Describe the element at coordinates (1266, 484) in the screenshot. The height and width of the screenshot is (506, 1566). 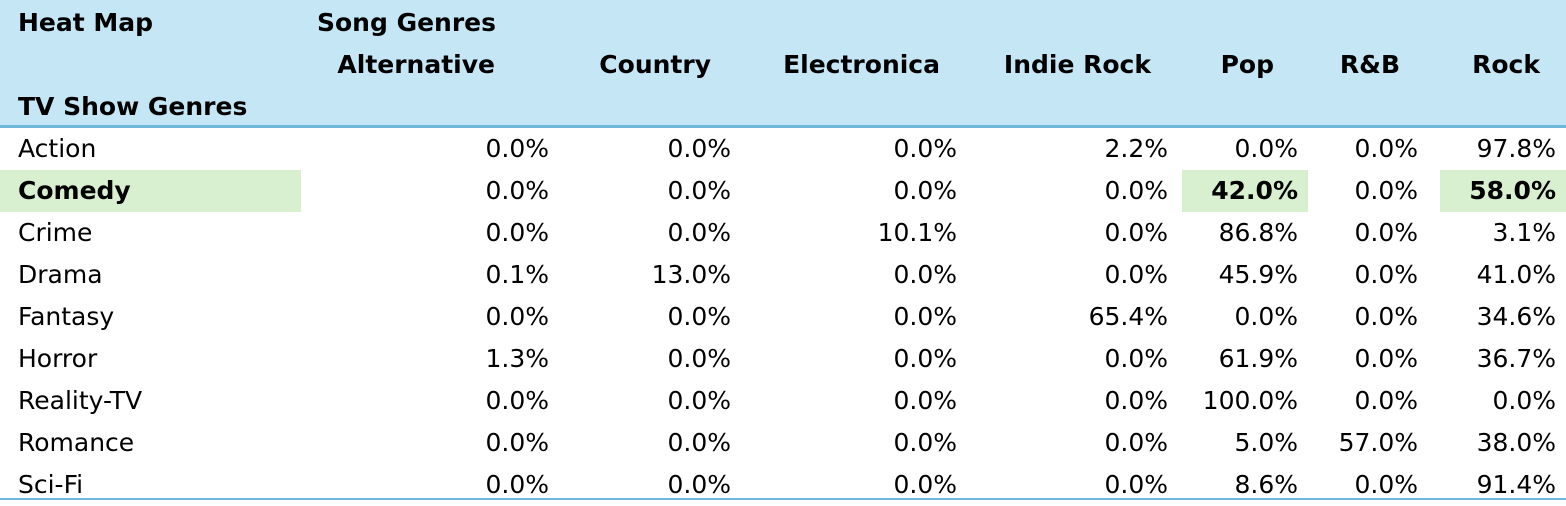
I see `value-cell: 8.6%` at that location.